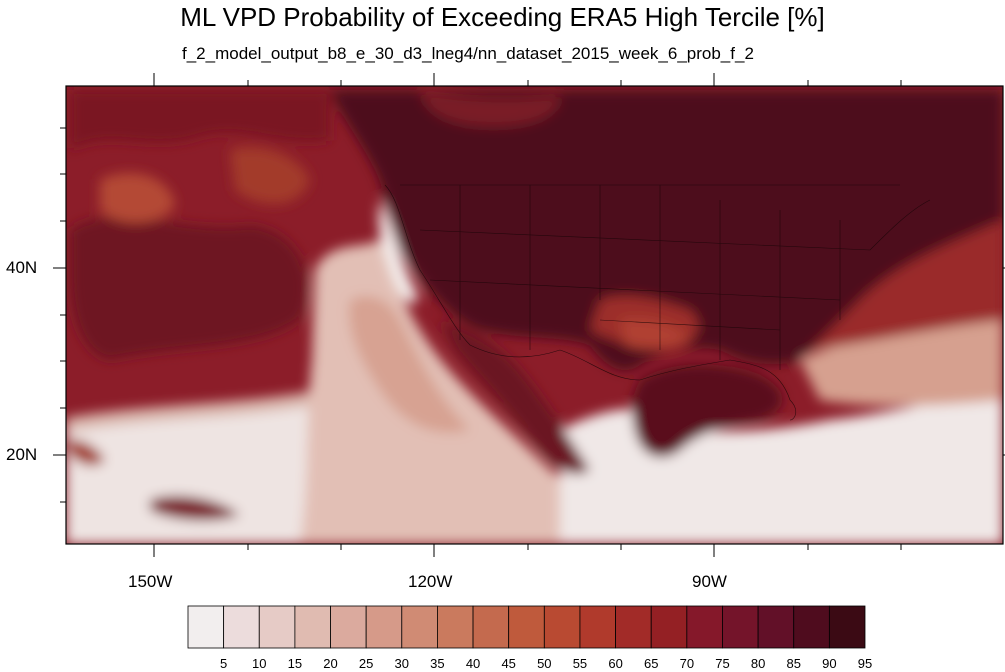  Describe the element at coordinates (794, 663) in the screenshot. I see `colorbar-label: 85` at that location.